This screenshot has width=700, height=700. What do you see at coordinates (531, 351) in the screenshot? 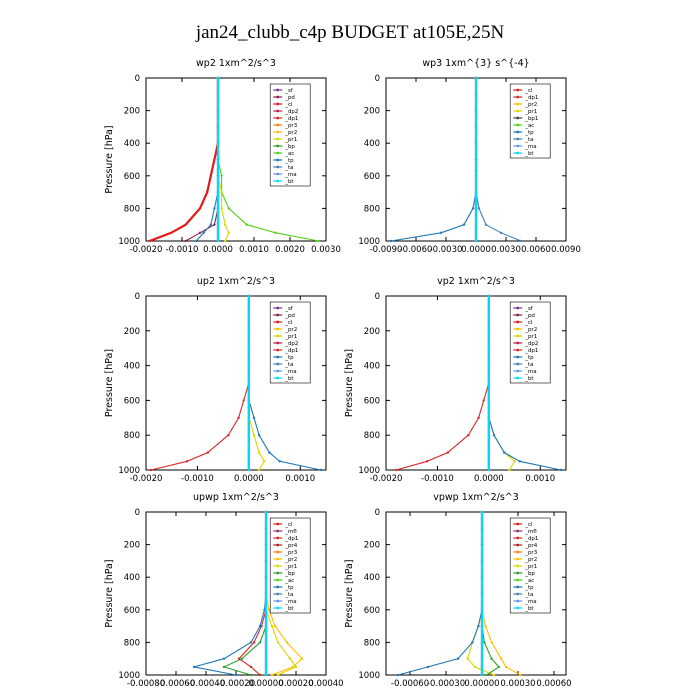
I see `legend-entry: _dp1` at bounding box center [531, 351].